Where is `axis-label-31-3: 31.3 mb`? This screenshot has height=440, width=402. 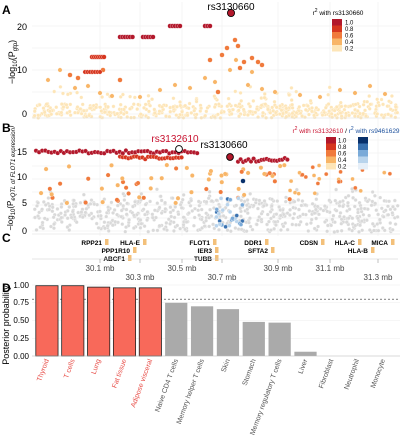 axis-label-31-3: 31.3 mb is located at coordinates (378, 277).